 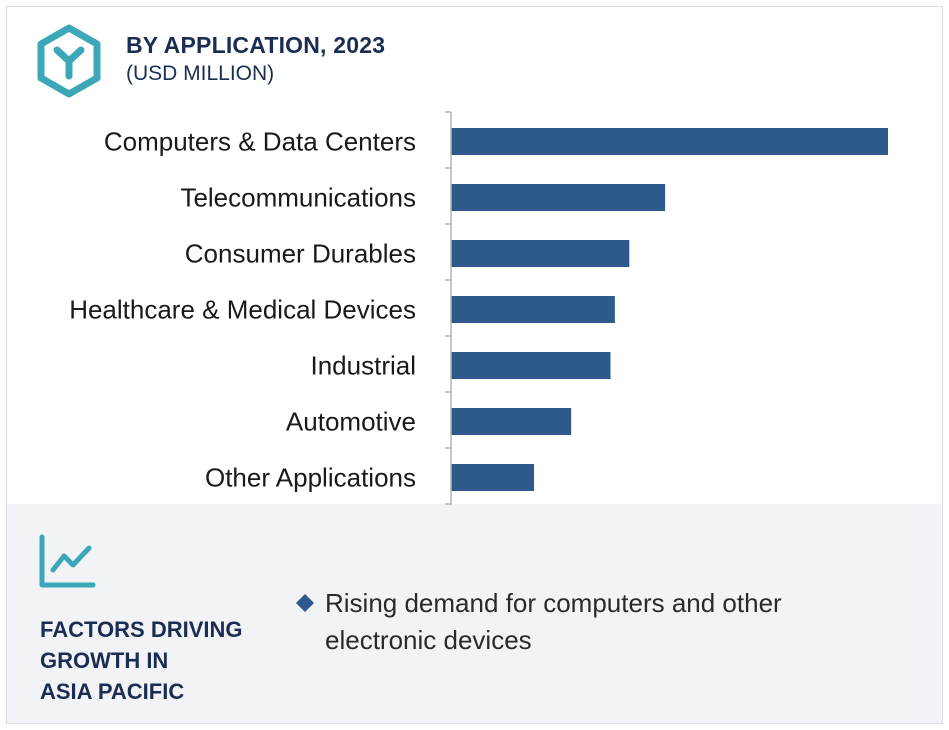 I want to click on factors-title: FACTORS DRIVING GROWTH IN ASIA PACIFIC, so click(x=155, y=660).